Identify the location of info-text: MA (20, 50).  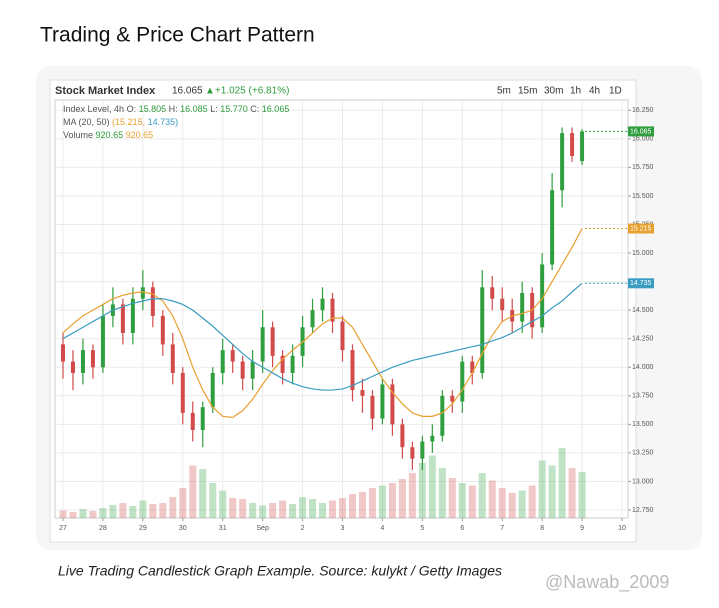
(86, 122).